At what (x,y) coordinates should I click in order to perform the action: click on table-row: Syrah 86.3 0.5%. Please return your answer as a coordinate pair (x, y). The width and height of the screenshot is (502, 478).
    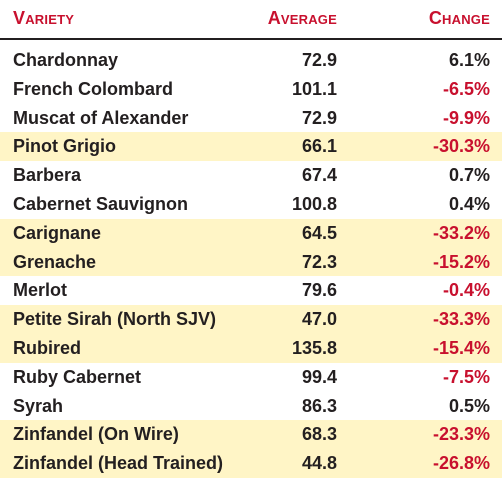
    Looking at the image, I should click on (251, 406).